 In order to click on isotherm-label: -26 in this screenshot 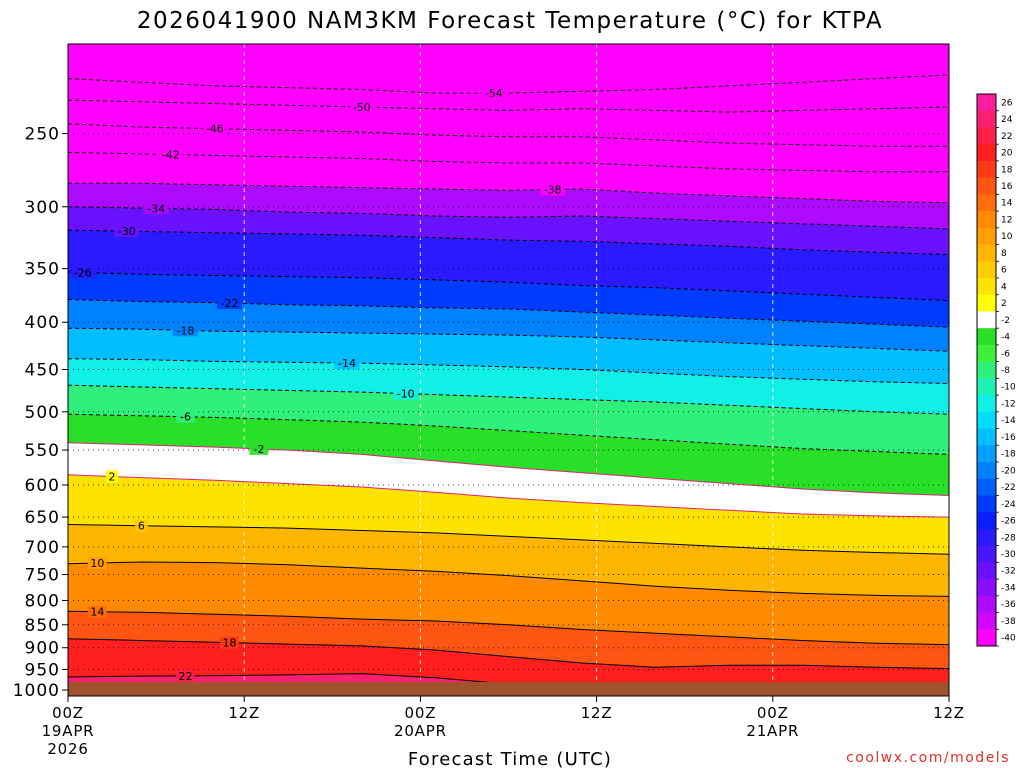, I will do `click(83, 273)`.